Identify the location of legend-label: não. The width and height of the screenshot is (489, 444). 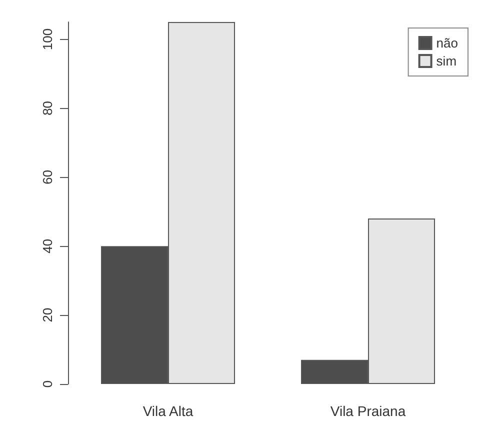
(447, 43).